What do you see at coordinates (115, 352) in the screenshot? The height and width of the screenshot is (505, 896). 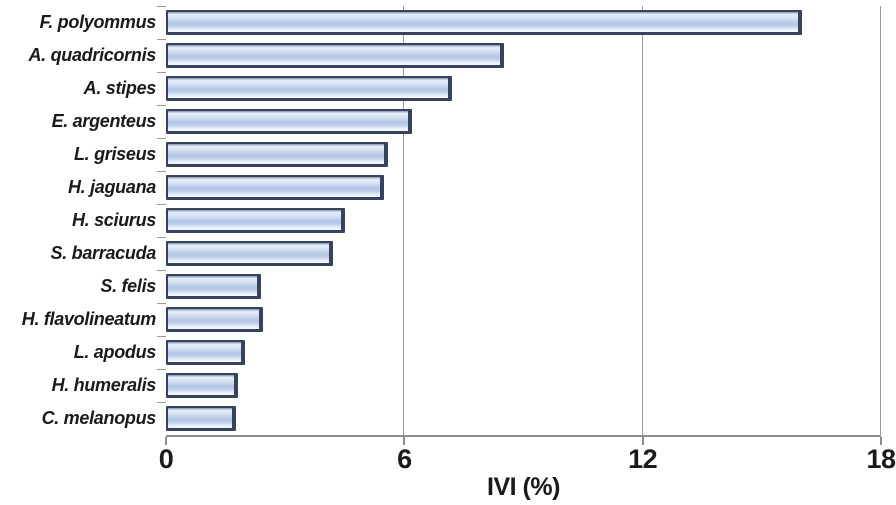 I see `category-label: L. apodus` at bounding box center [115, 352].